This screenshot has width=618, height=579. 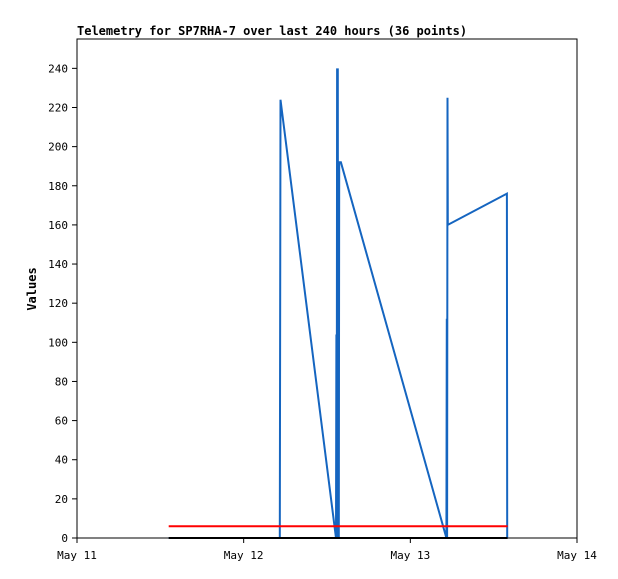 What do you see at coordinates (410, 555) in the screenshot?
I see `x-tick-label-2: May 13` at bounding box center [410, 555].